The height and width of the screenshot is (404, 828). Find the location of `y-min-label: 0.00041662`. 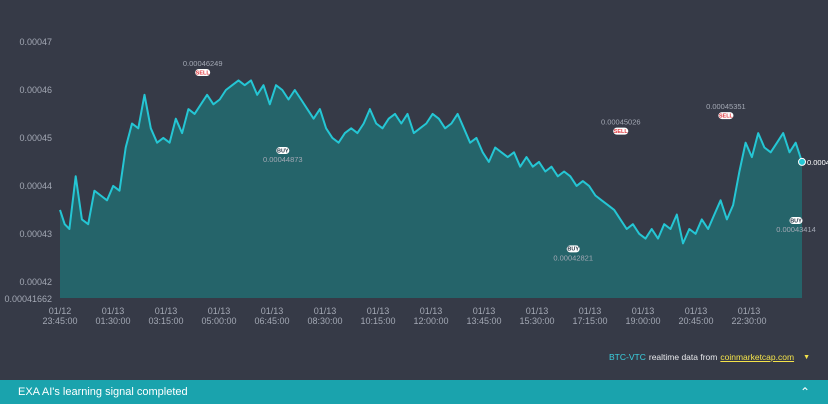

y-min-label: 0.00041662 is located at coordinates (28, 299).